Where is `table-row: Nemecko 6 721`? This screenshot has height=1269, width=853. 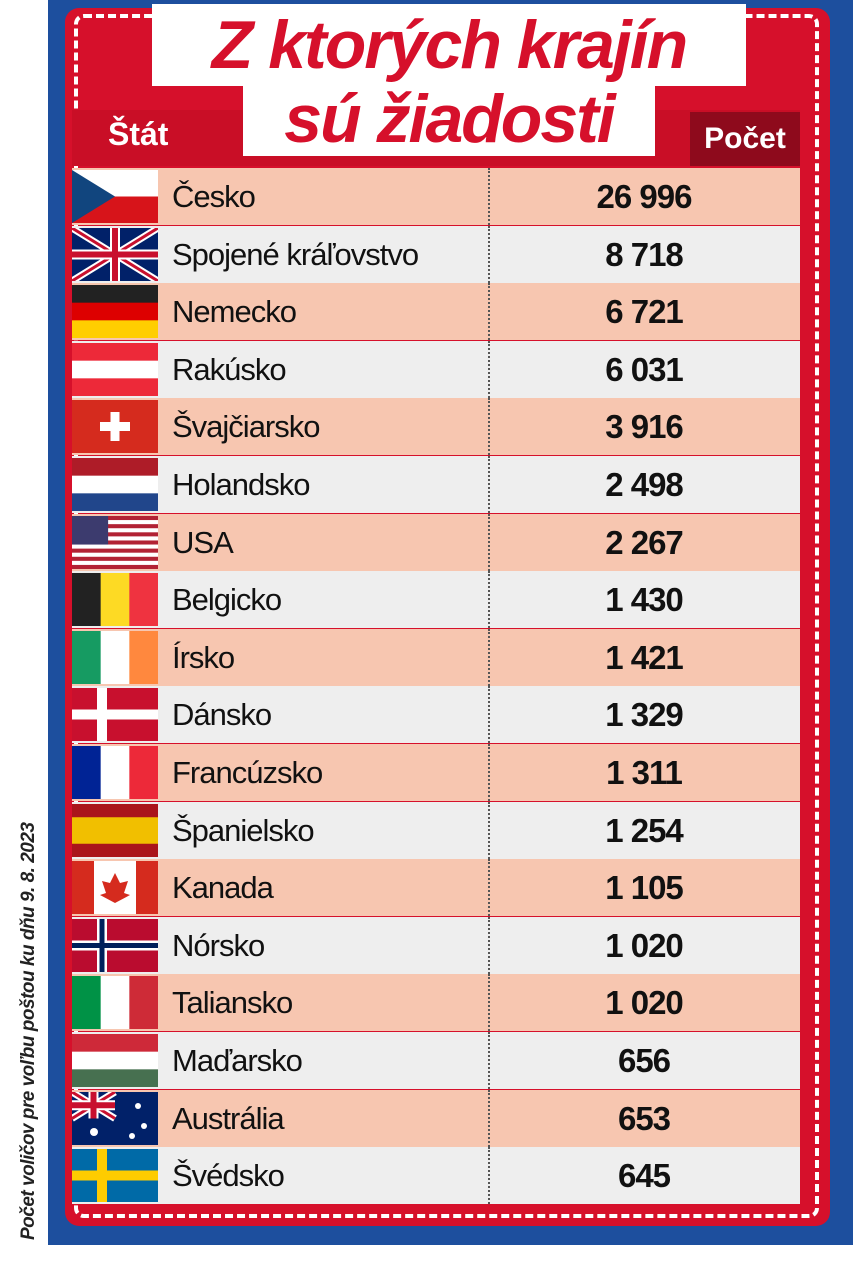
table-row: Nemecko 6 721 is located at coordinates (436, 312).